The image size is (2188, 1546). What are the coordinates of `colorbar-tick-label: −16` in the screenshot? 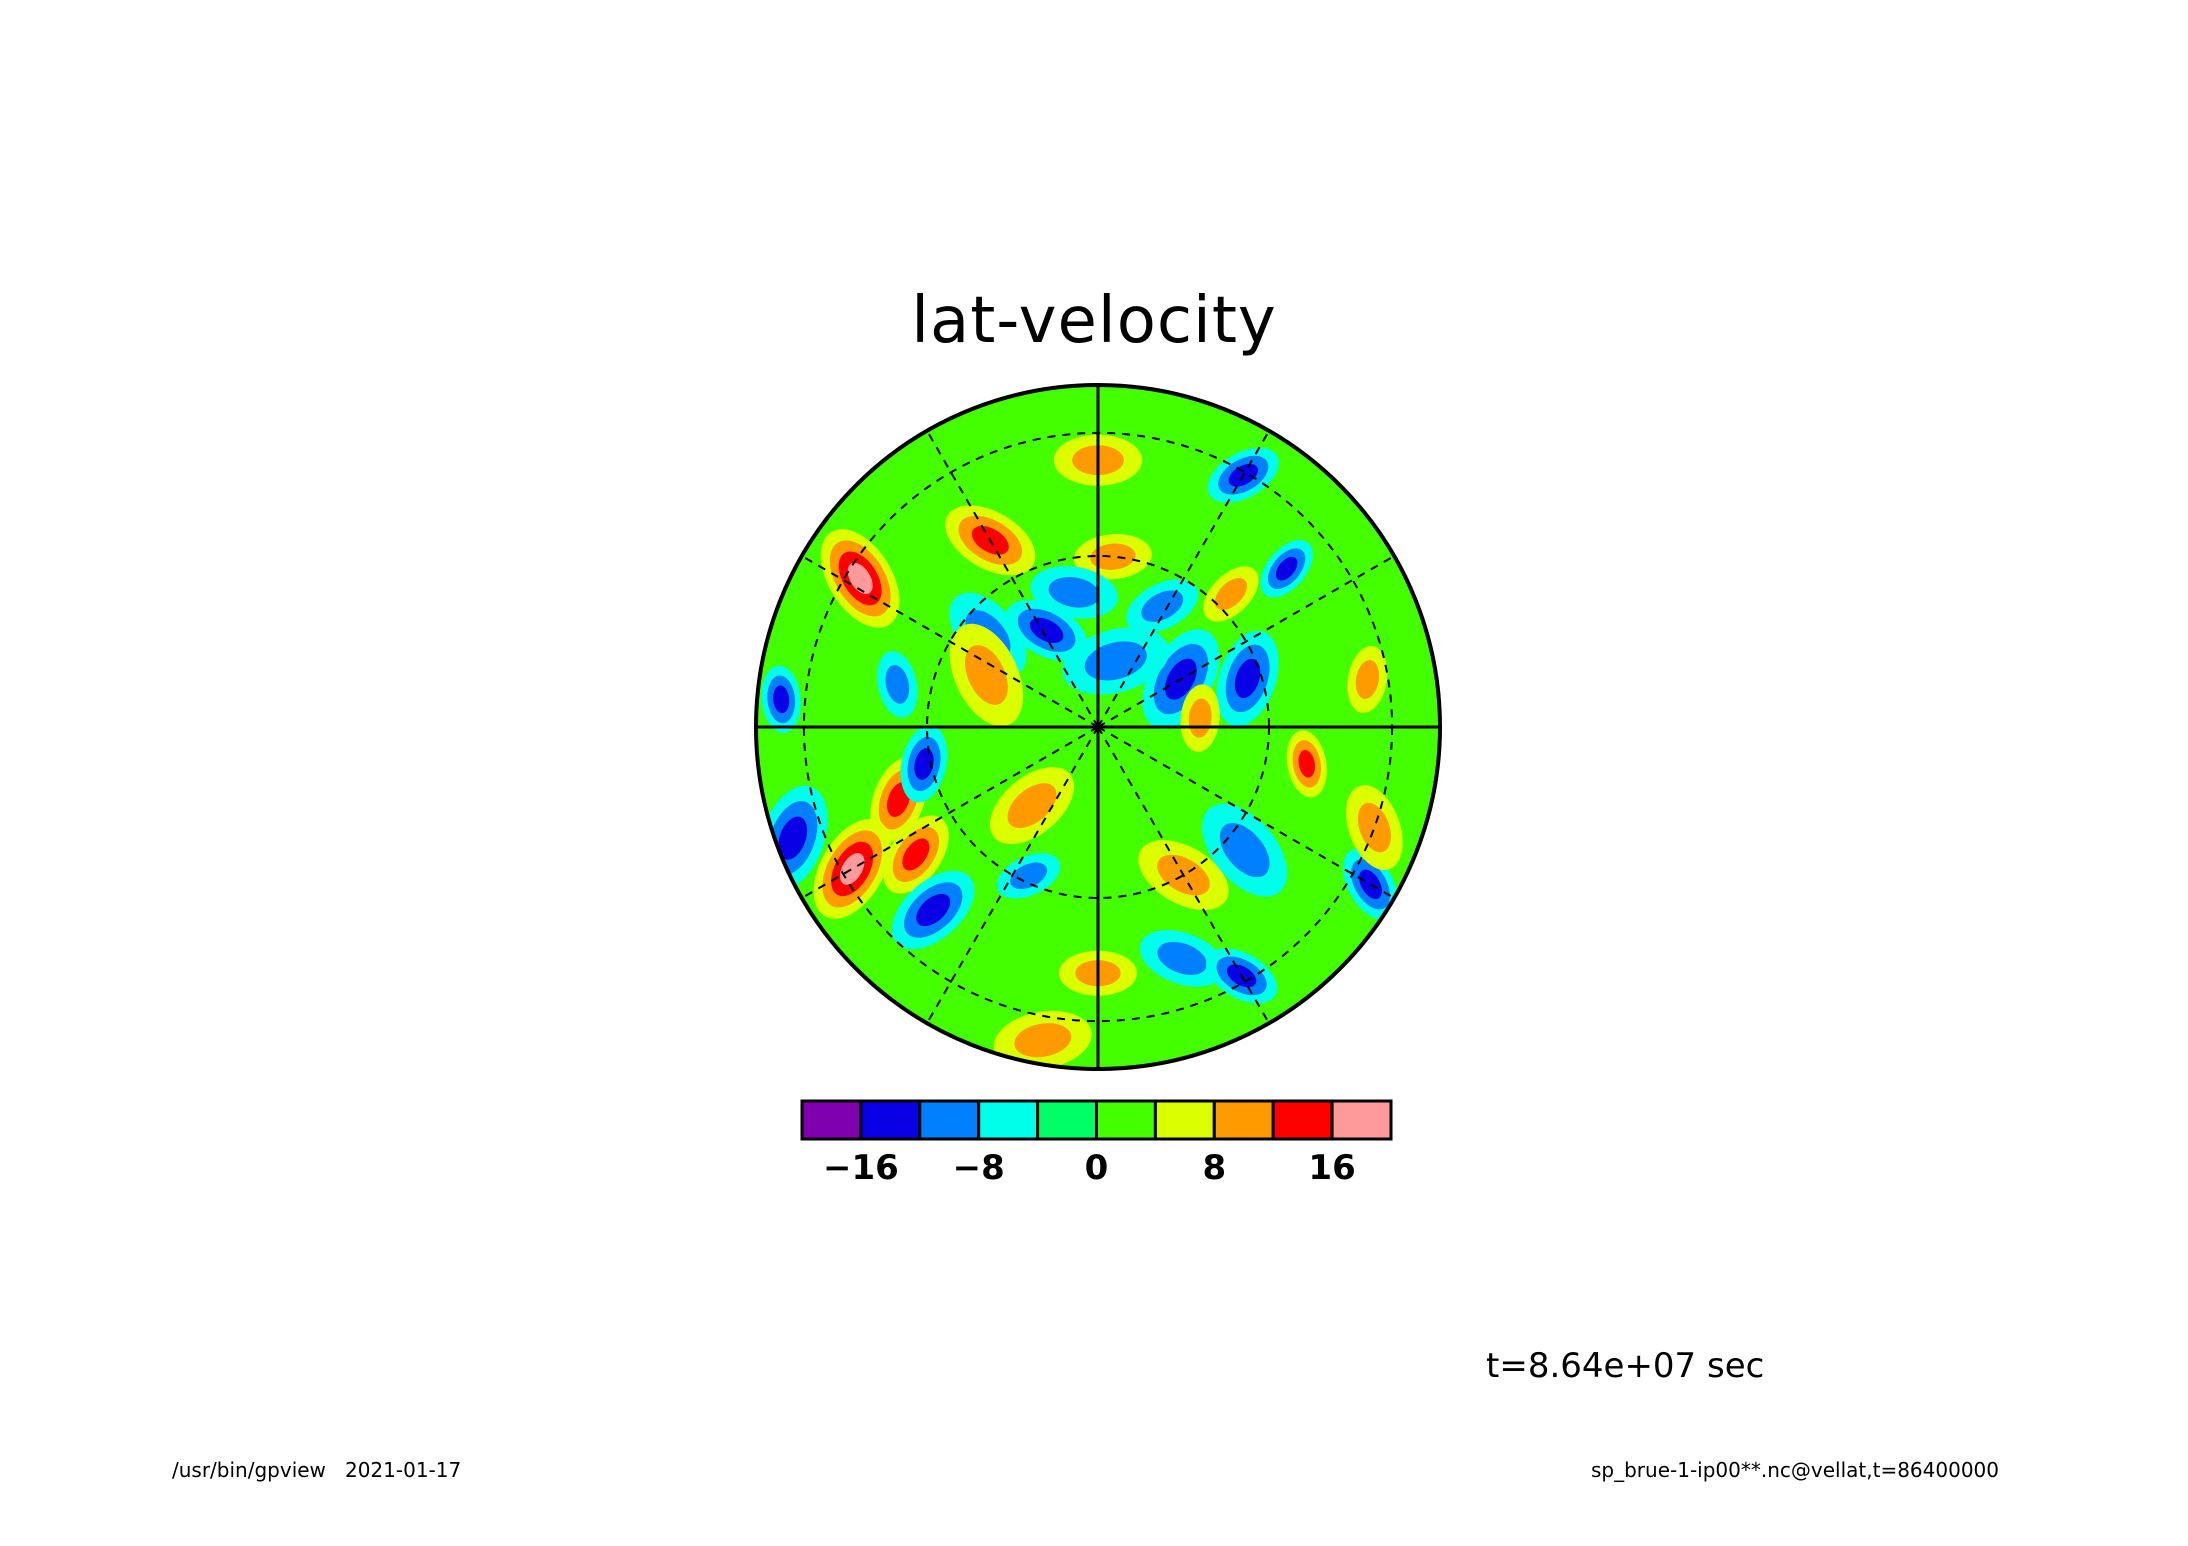 It's located at (861, 1168).